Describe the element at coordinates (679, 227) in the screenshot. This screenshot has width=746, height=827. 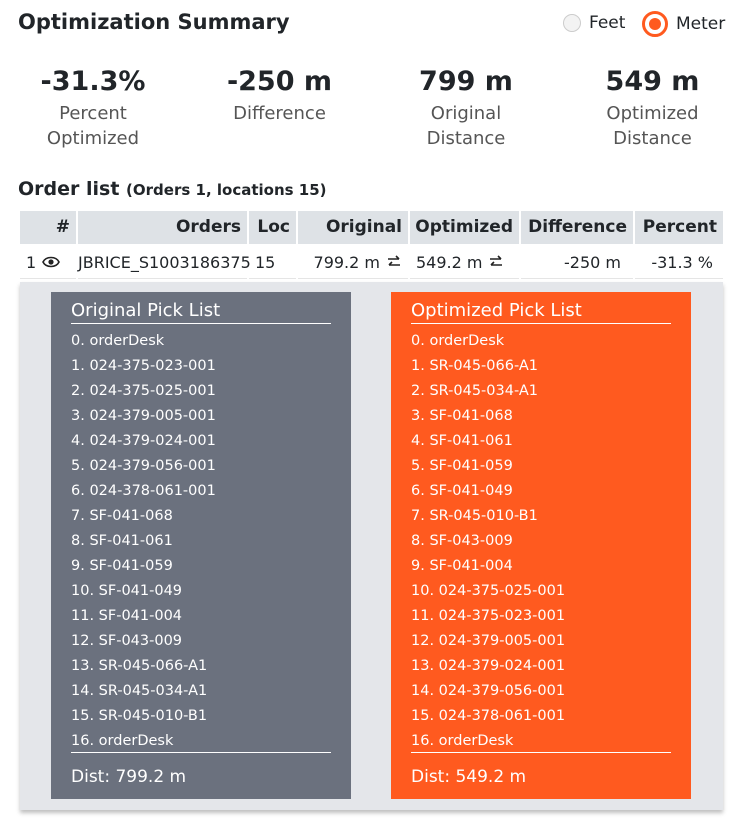
I see `table-header: Percent` at that location.